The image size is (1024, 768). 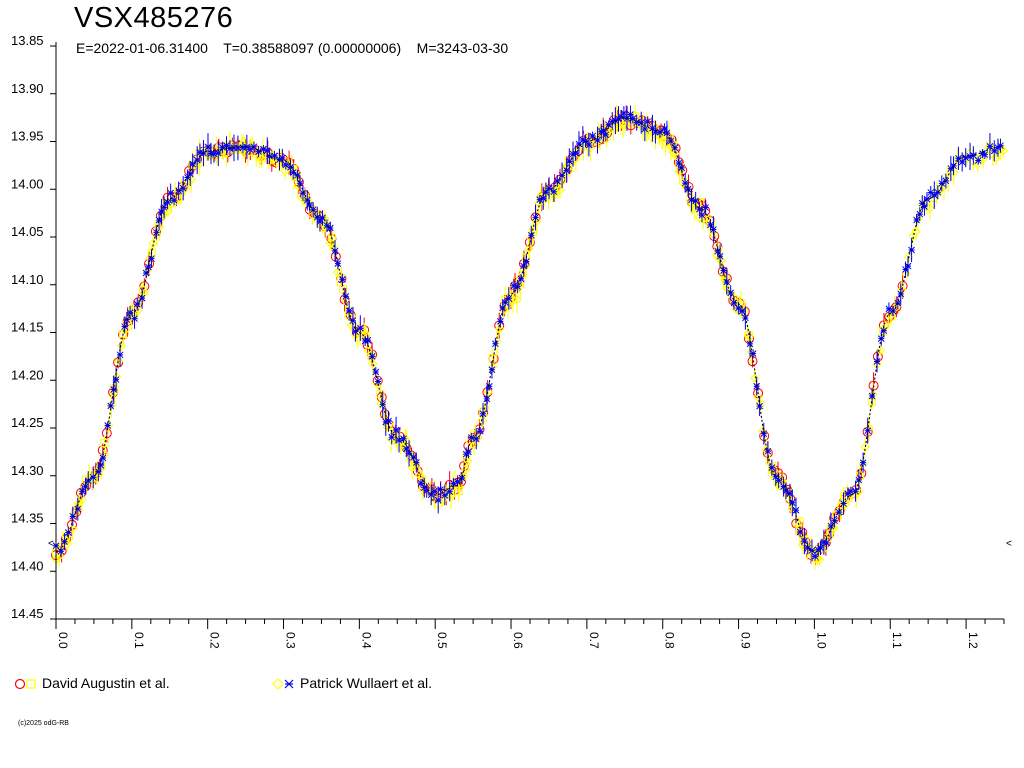 What do you see at coordinates (139, 640) in the screenshot?
I see `x-tick-label: 0.1` at bounding box center [139, 640].